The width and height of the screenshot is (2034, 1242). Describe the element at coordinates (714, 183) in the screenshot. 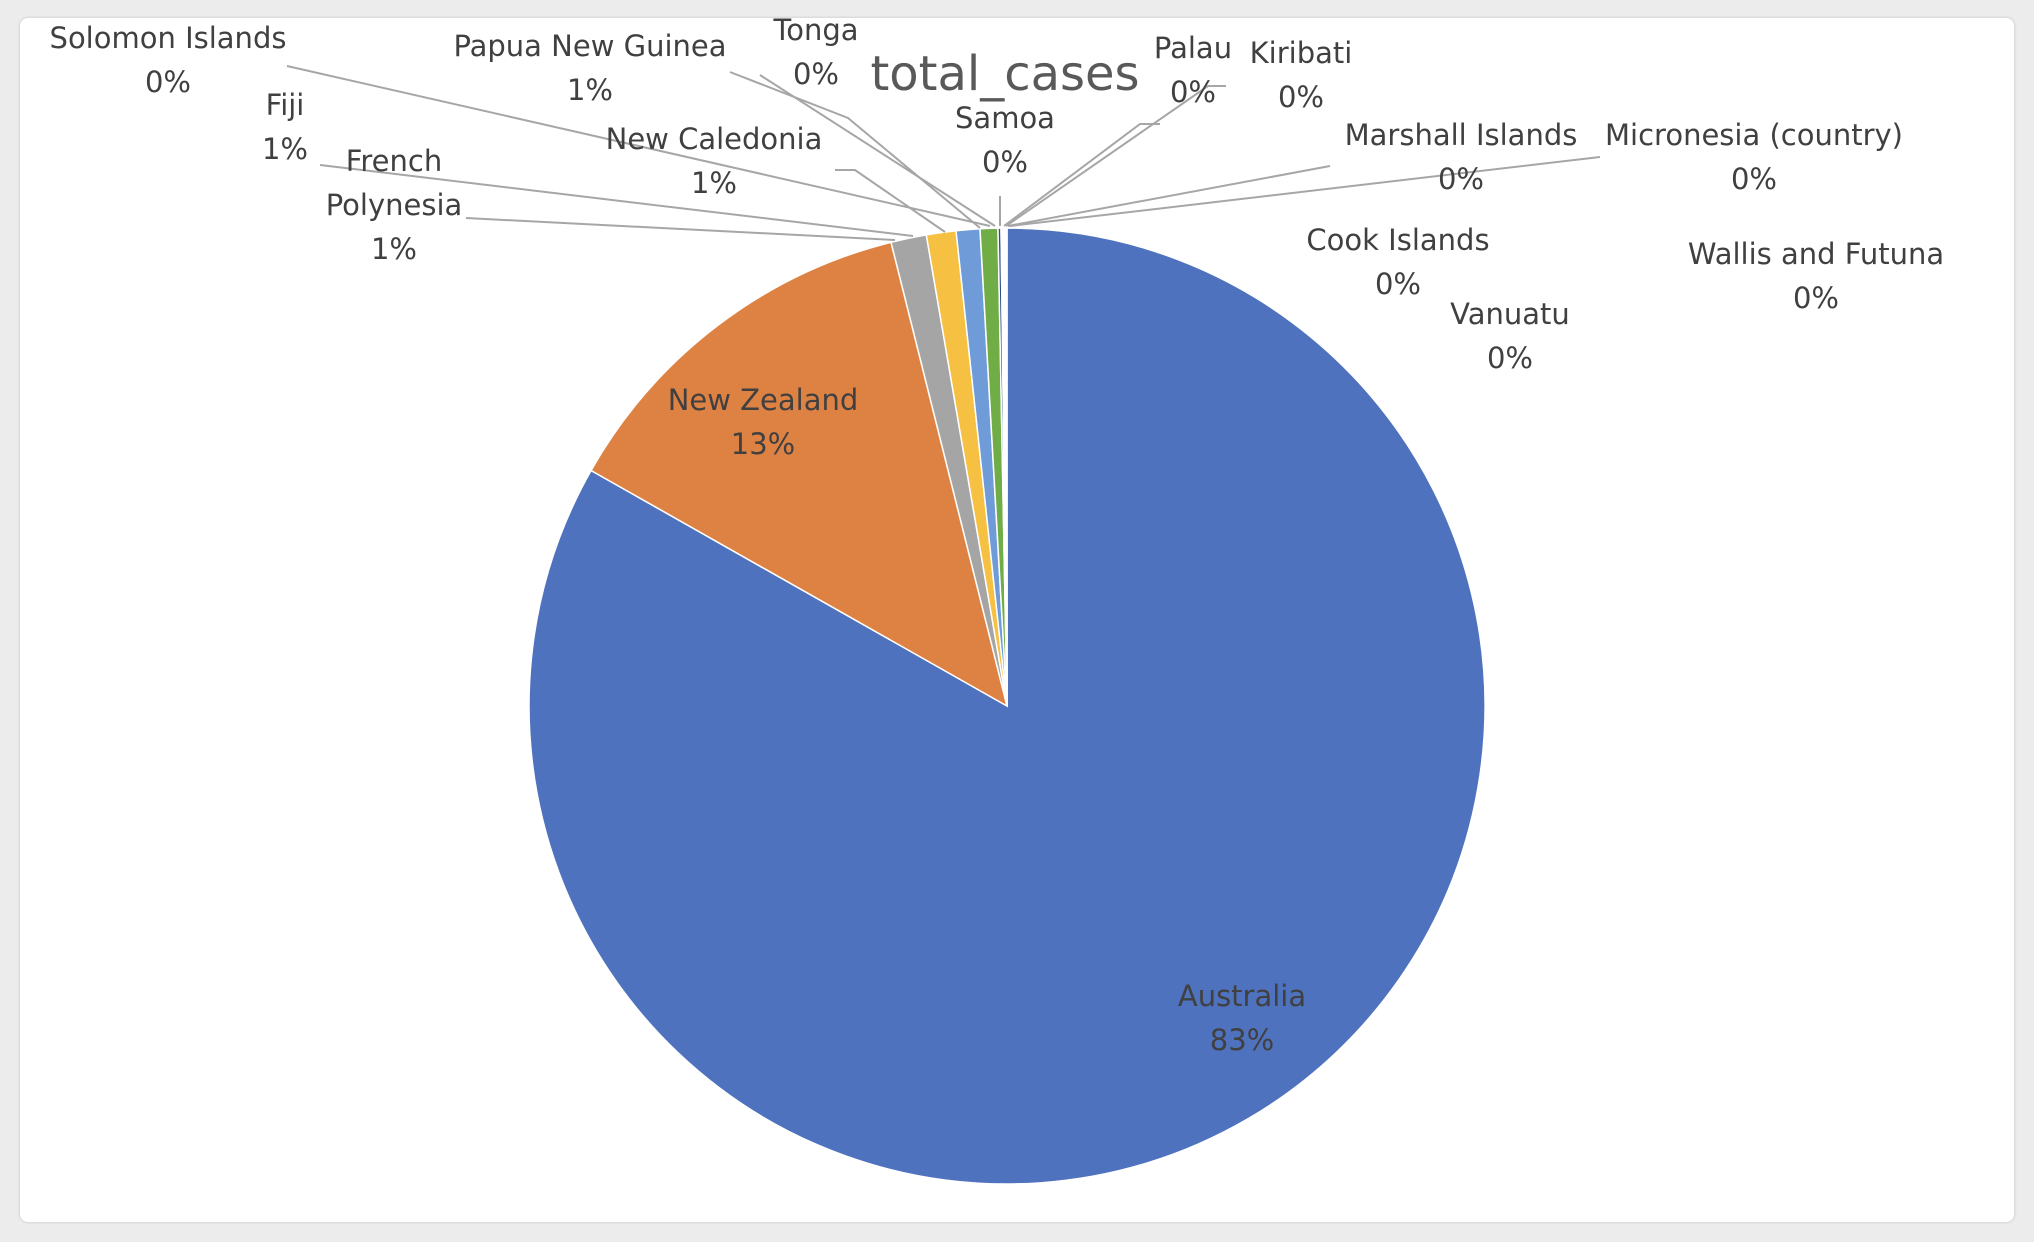

I see `pct-label-new-caledonia: 1%` at that location.